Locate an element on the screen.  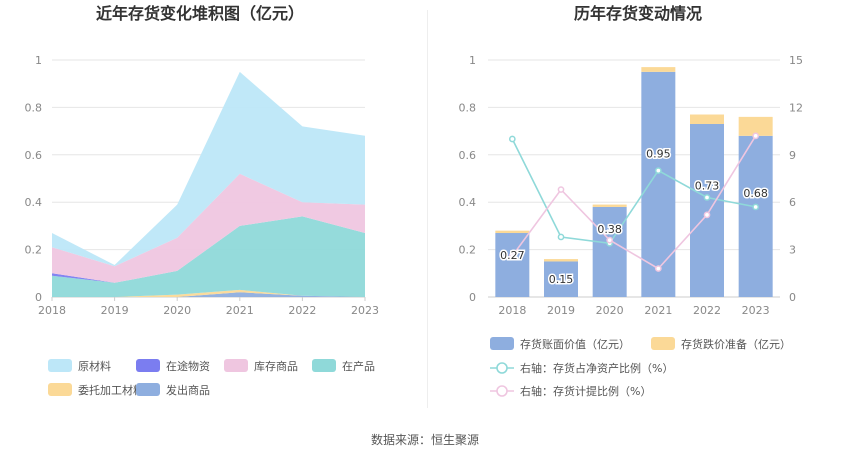
legend-label: 存货跌价准备（亿元） is located at coordinates (736, 344).